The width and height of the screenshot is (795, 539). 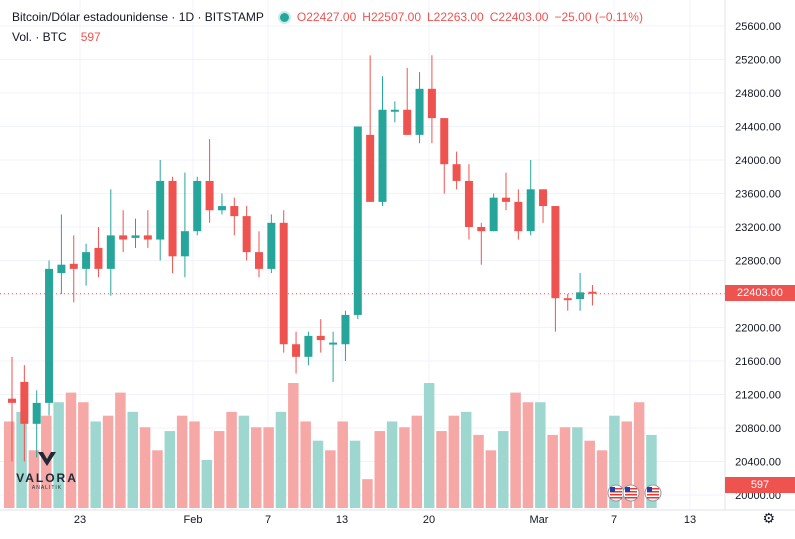 I want to click on settings-gear-icon: ⚙, so click(x=768, y=518).